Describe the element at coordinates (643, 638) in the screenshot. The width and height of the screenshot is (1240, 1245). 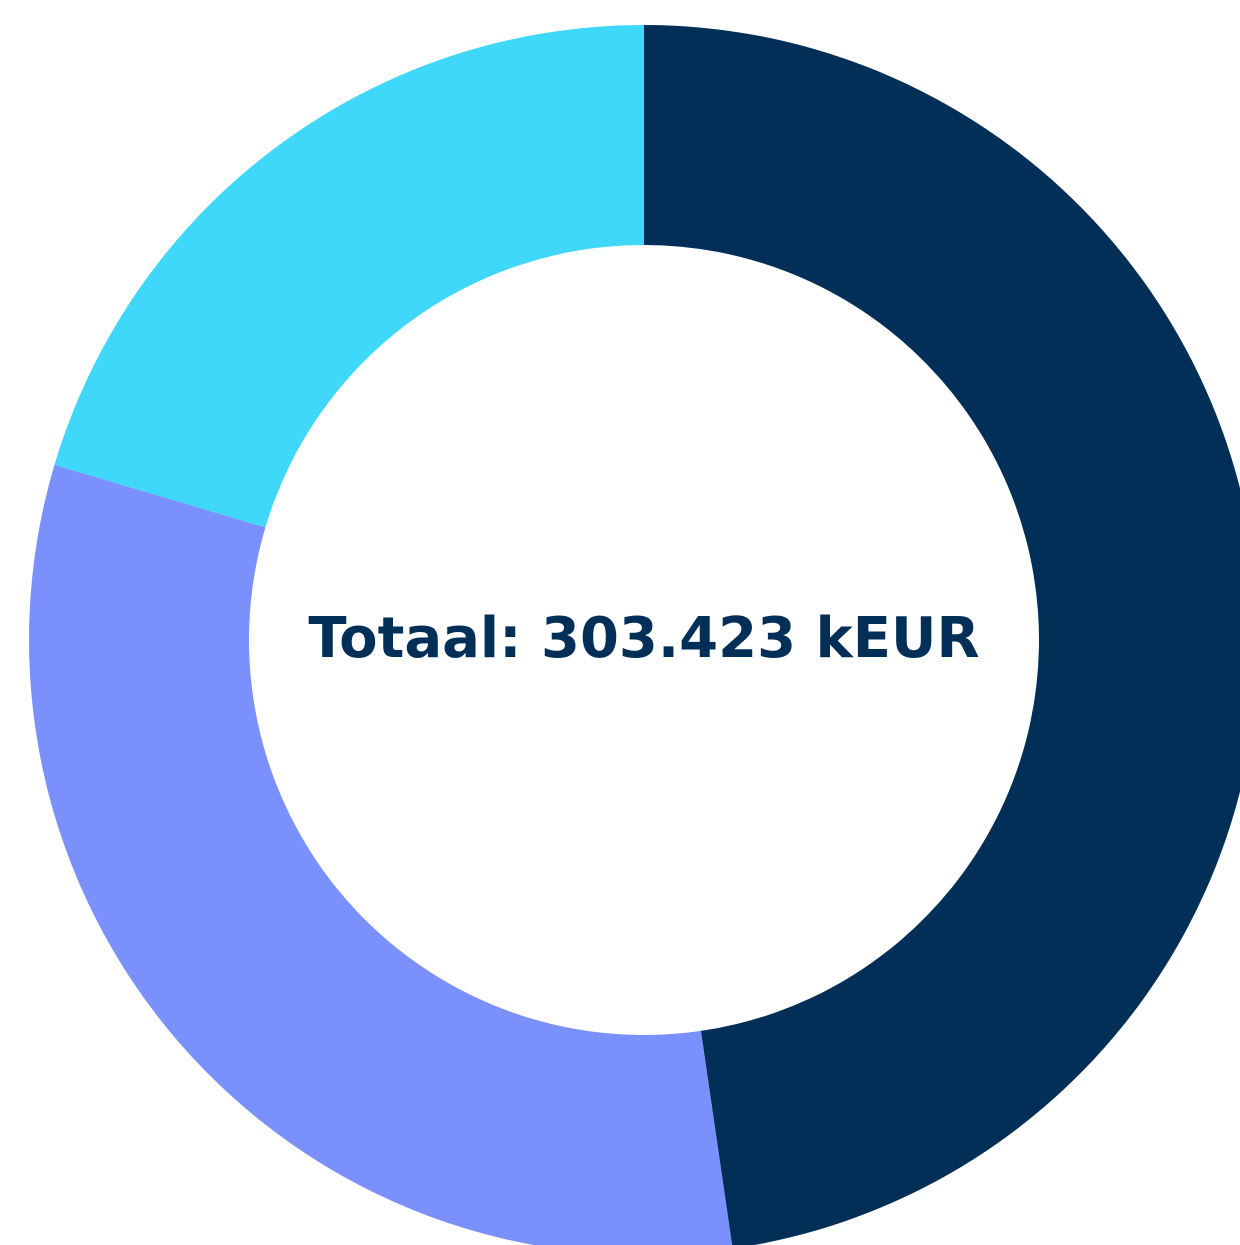
I see `center-label: Totaal: 303.423 kEUR` at that location.